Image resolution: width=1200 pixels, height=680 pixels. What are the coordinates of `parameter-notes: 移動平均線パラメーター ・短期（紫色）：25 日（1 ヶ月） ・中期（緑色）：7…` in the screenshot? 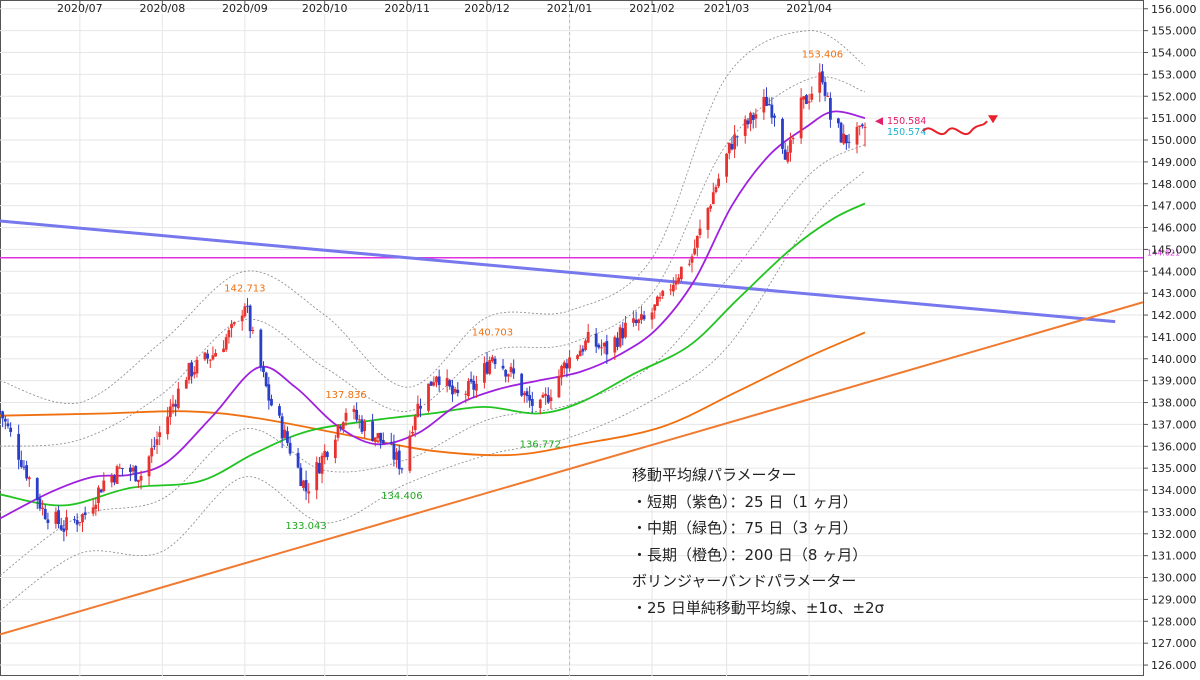 It's located at (797, 541).